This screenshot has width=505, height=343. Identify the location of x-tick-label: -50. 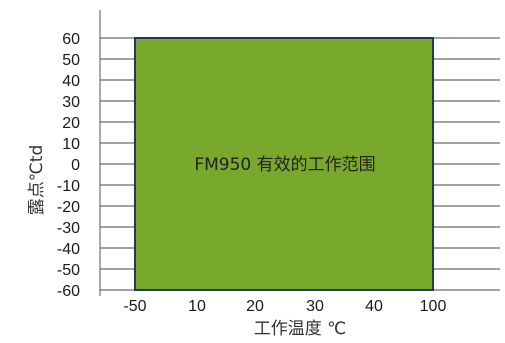
(134, 306).